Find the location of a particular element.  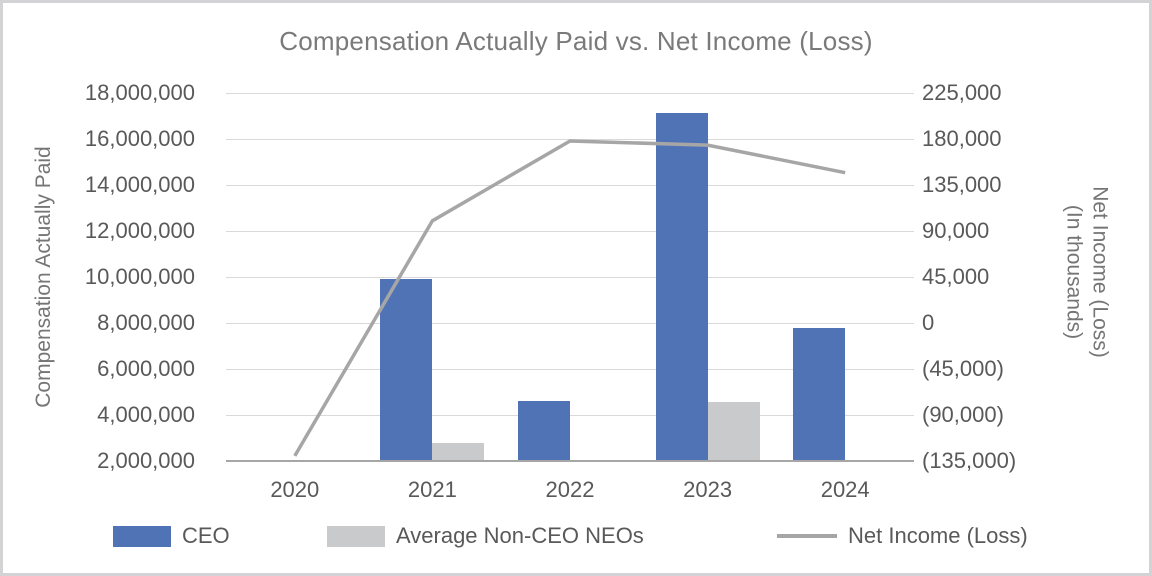

right-axis-title-line2: (In thousands) is located at coordinates (1073, 272).